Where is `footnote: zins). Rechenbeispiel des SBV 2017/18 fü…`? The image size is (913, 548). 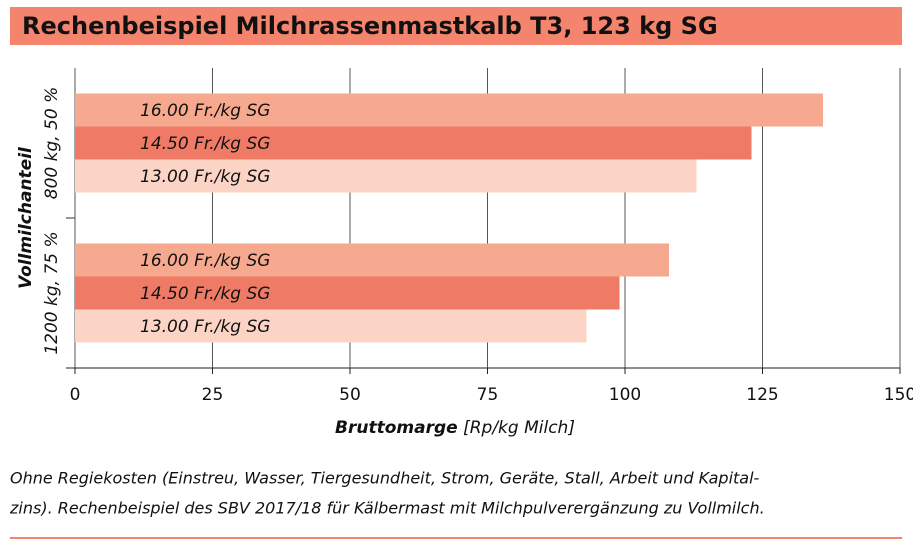 footnote: zins). Rechenbeispiel des SBV 2017/18 fü… is located at coordinates (387, 508).